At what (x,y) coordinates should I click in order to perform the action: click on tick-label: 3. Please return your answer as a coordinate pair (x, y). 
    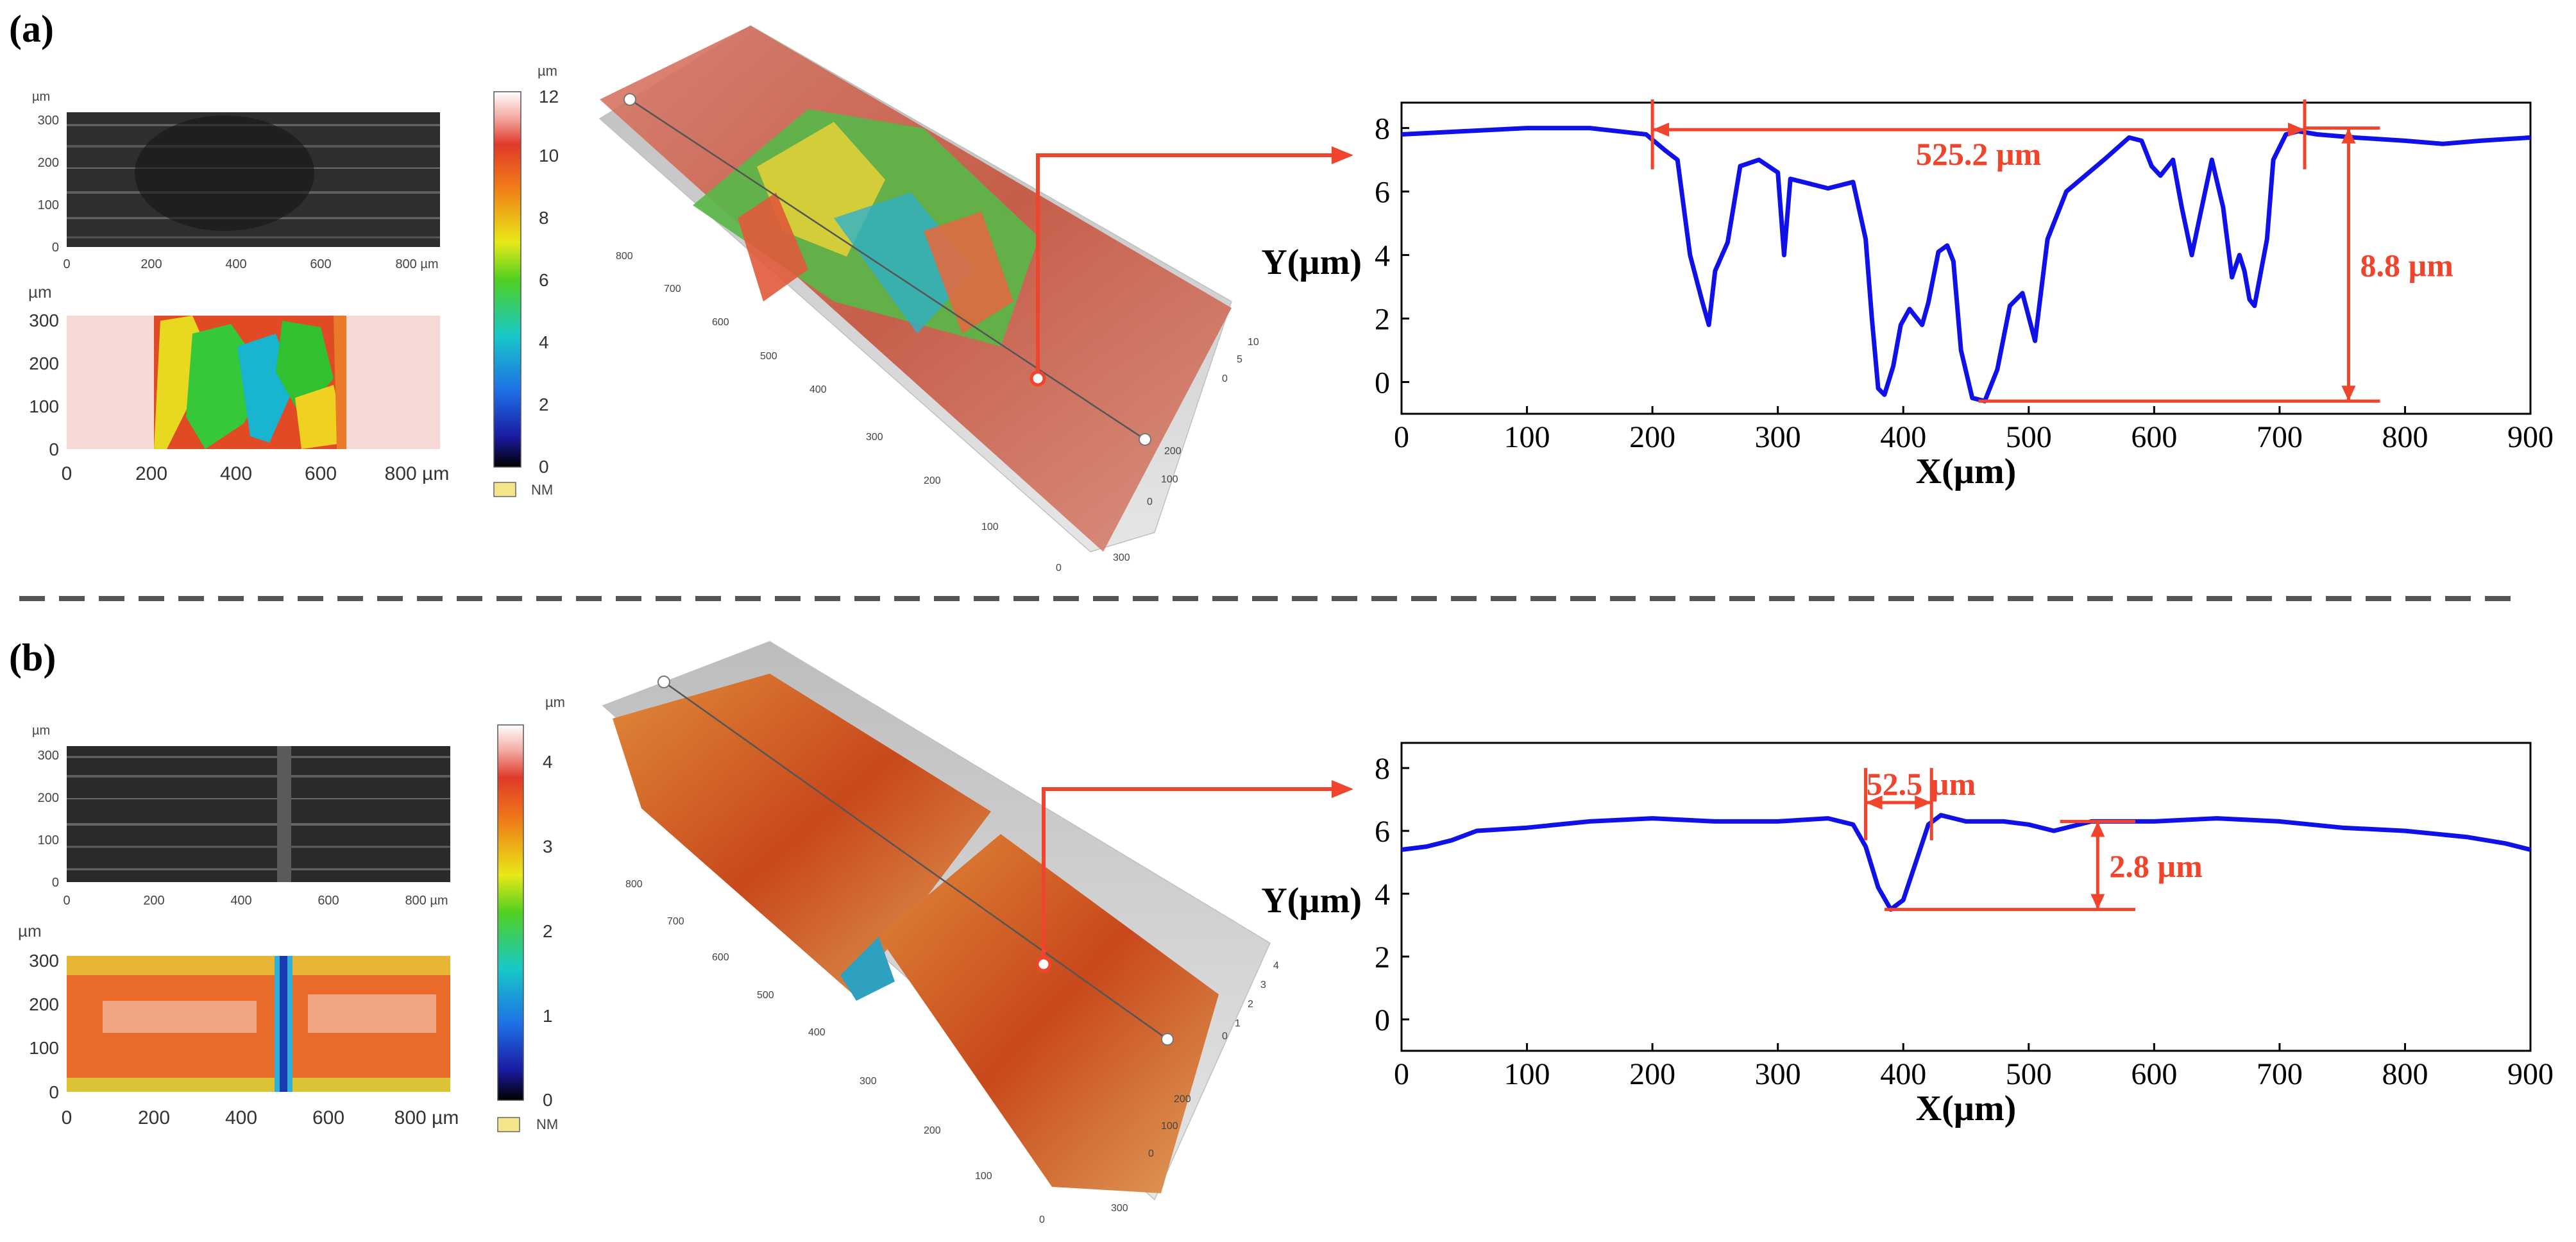
    Looking at the image, I should click on (548, 846).